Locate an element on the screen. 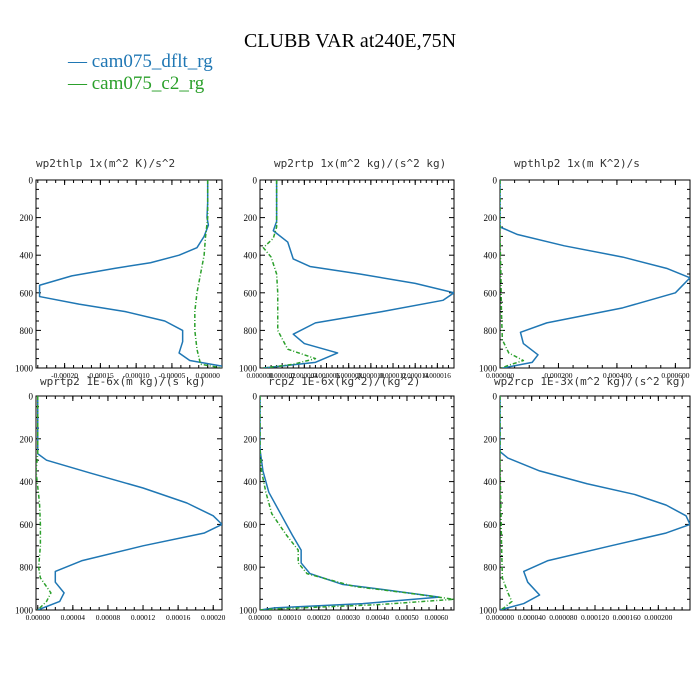  figure-title: CLUBB VAR at240E,75N is located at coordinates (350, 41).